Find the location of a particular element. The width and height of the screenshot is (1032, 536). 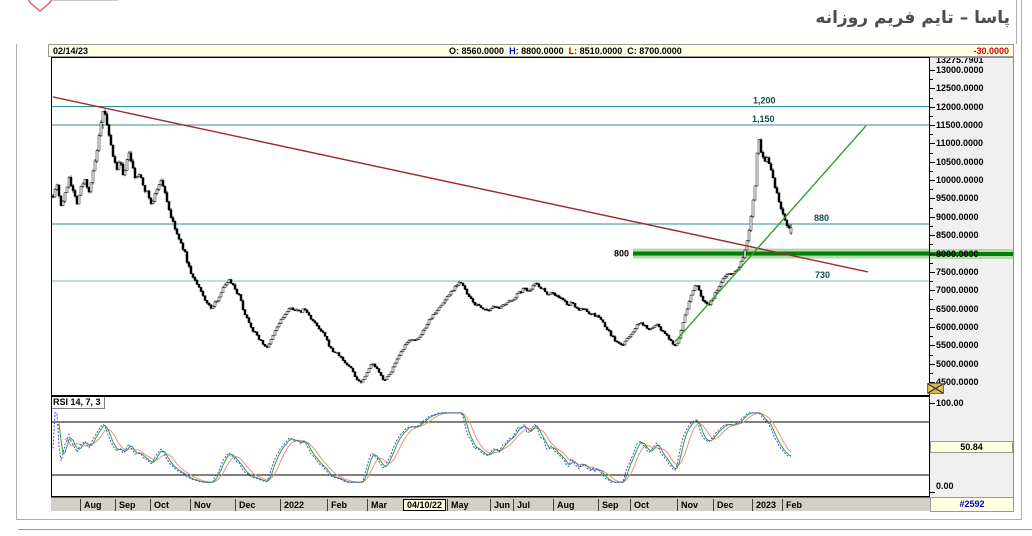

high-value: 8800.0000 is located at coordinates (542, 51).